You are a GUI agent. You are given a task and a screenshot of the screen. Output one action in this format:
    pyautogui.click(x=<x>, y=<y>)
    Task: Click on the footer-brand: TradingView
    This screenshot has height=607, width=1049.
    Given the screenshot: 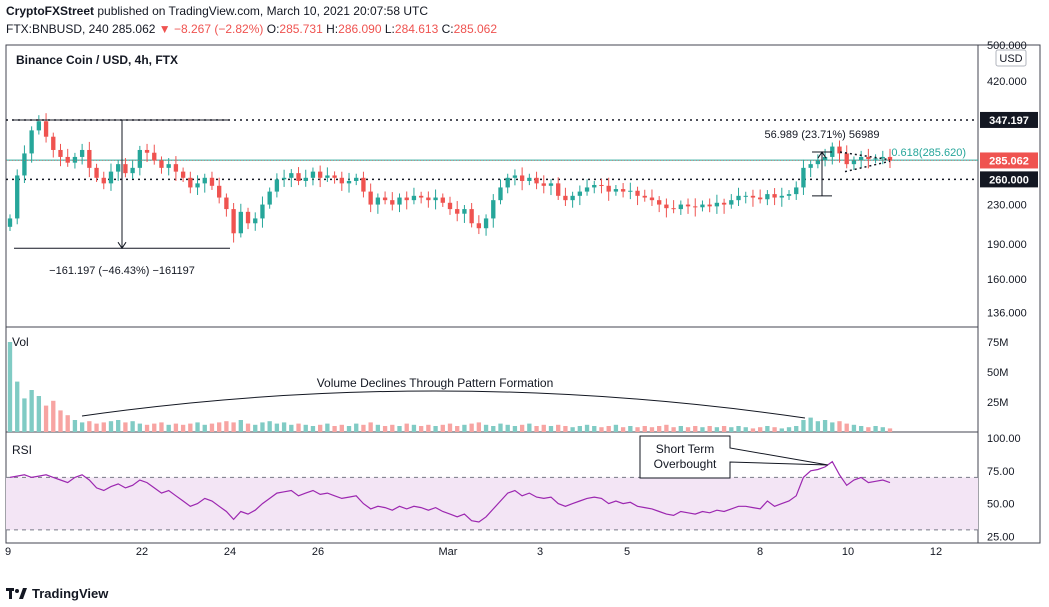 What is the action you would take?
    pyautogui.click(x=70, y=593)
    